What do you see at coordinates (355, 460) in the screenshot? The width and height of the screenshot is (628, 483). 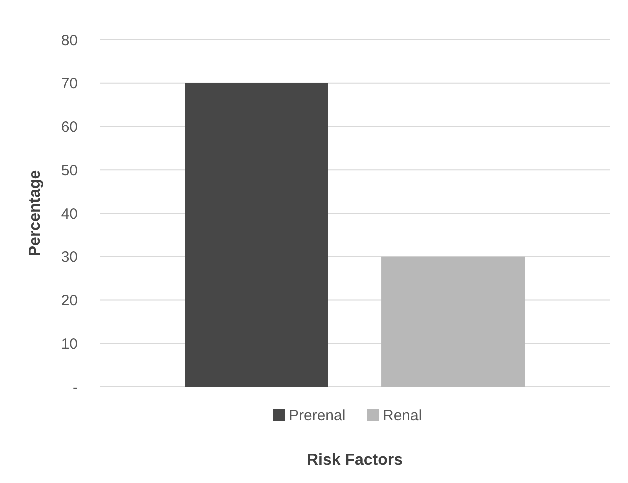 I see `x-axis-title: Risk Factors` at bounding box center [355, 460].